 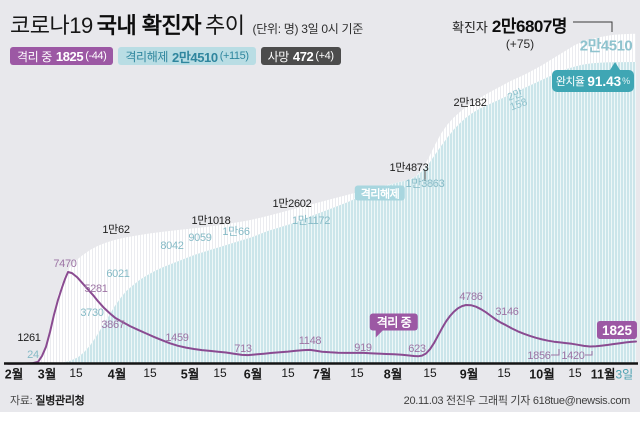 I want to click on released-value-label: 1만1172, so click(x=311, y=221).